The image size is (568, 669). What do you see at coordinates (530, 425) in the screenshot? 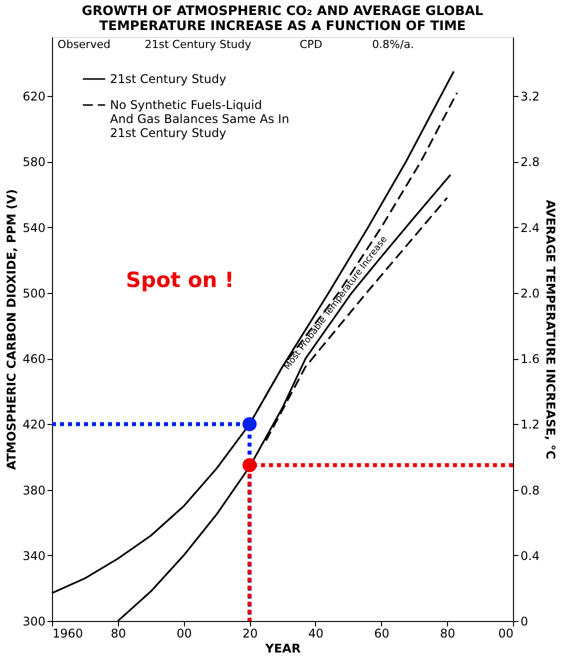
I see `y2-tick-label: 1.2` at bounding box center [530, 425].